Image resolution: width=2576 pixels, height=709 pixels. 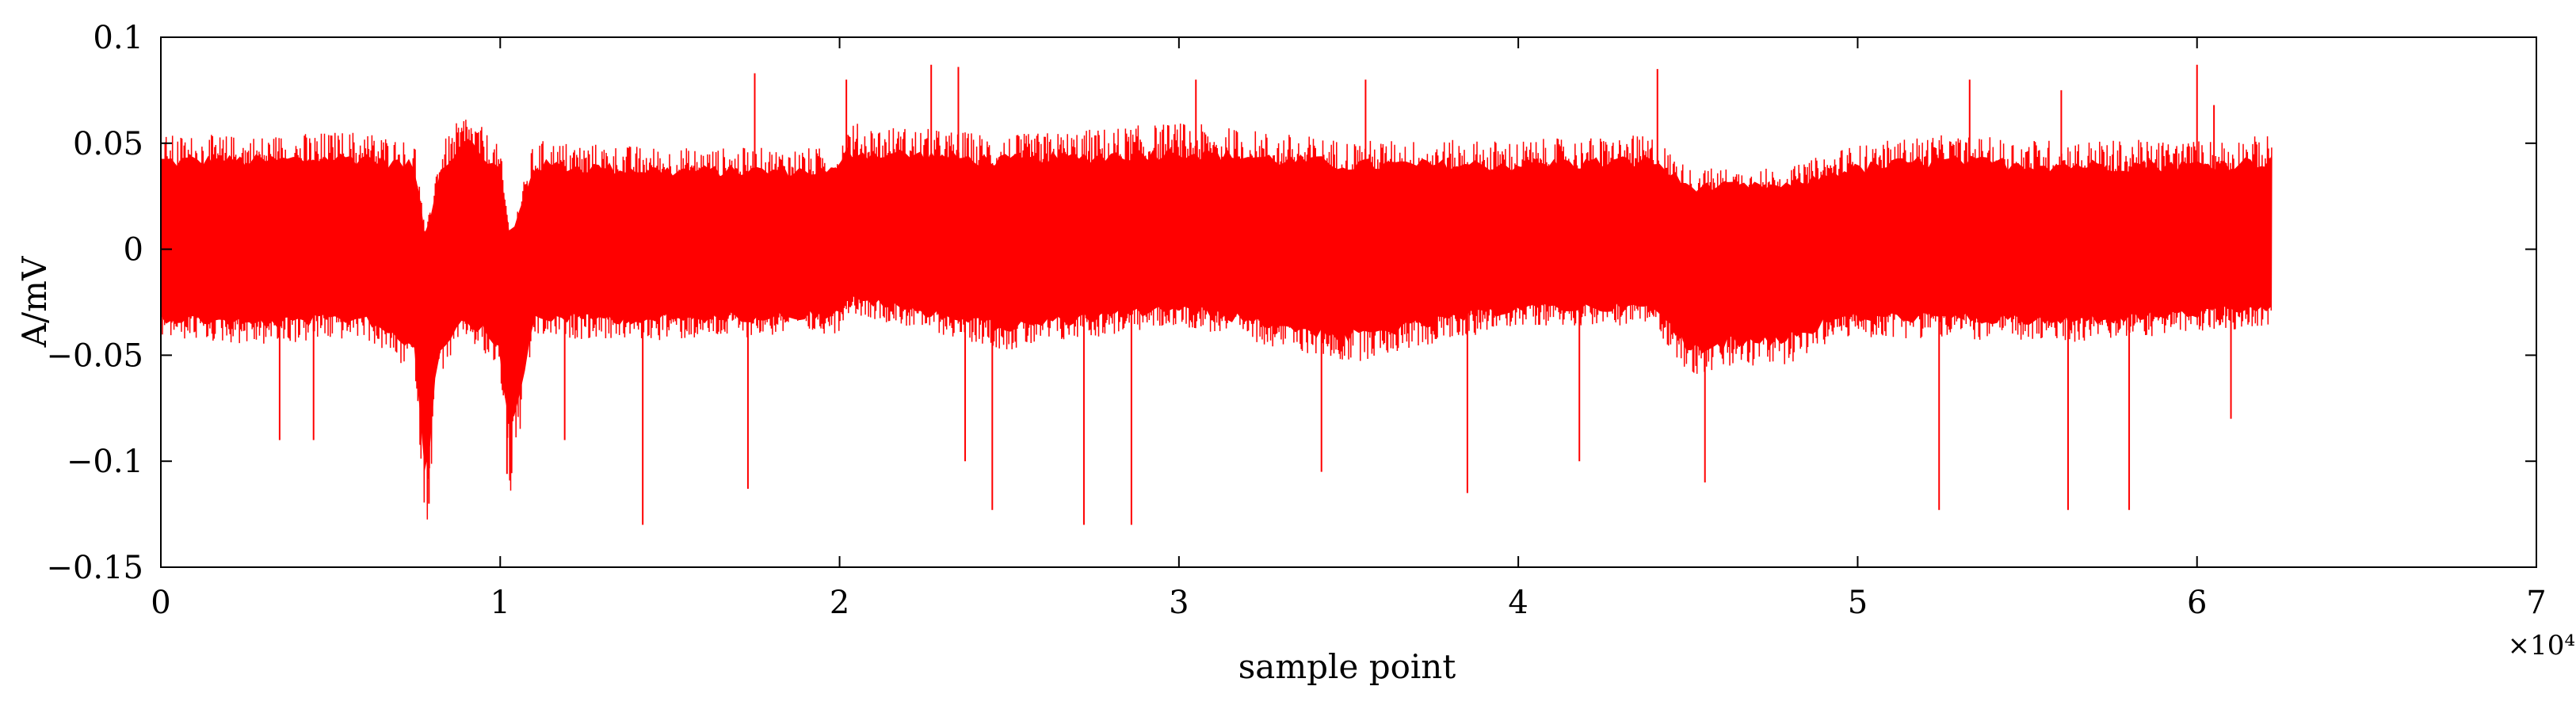 What do you see at coordinates (108, 144) in the screenshot?
I see `y-tick-label-1: 0.05` at bounding box center [108, 144].